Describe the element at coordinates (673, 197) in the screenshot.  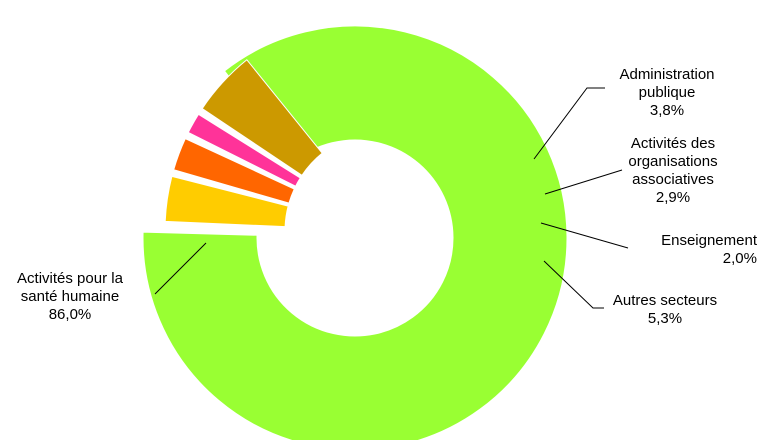
I see `value-label: 2,9%` at that location.